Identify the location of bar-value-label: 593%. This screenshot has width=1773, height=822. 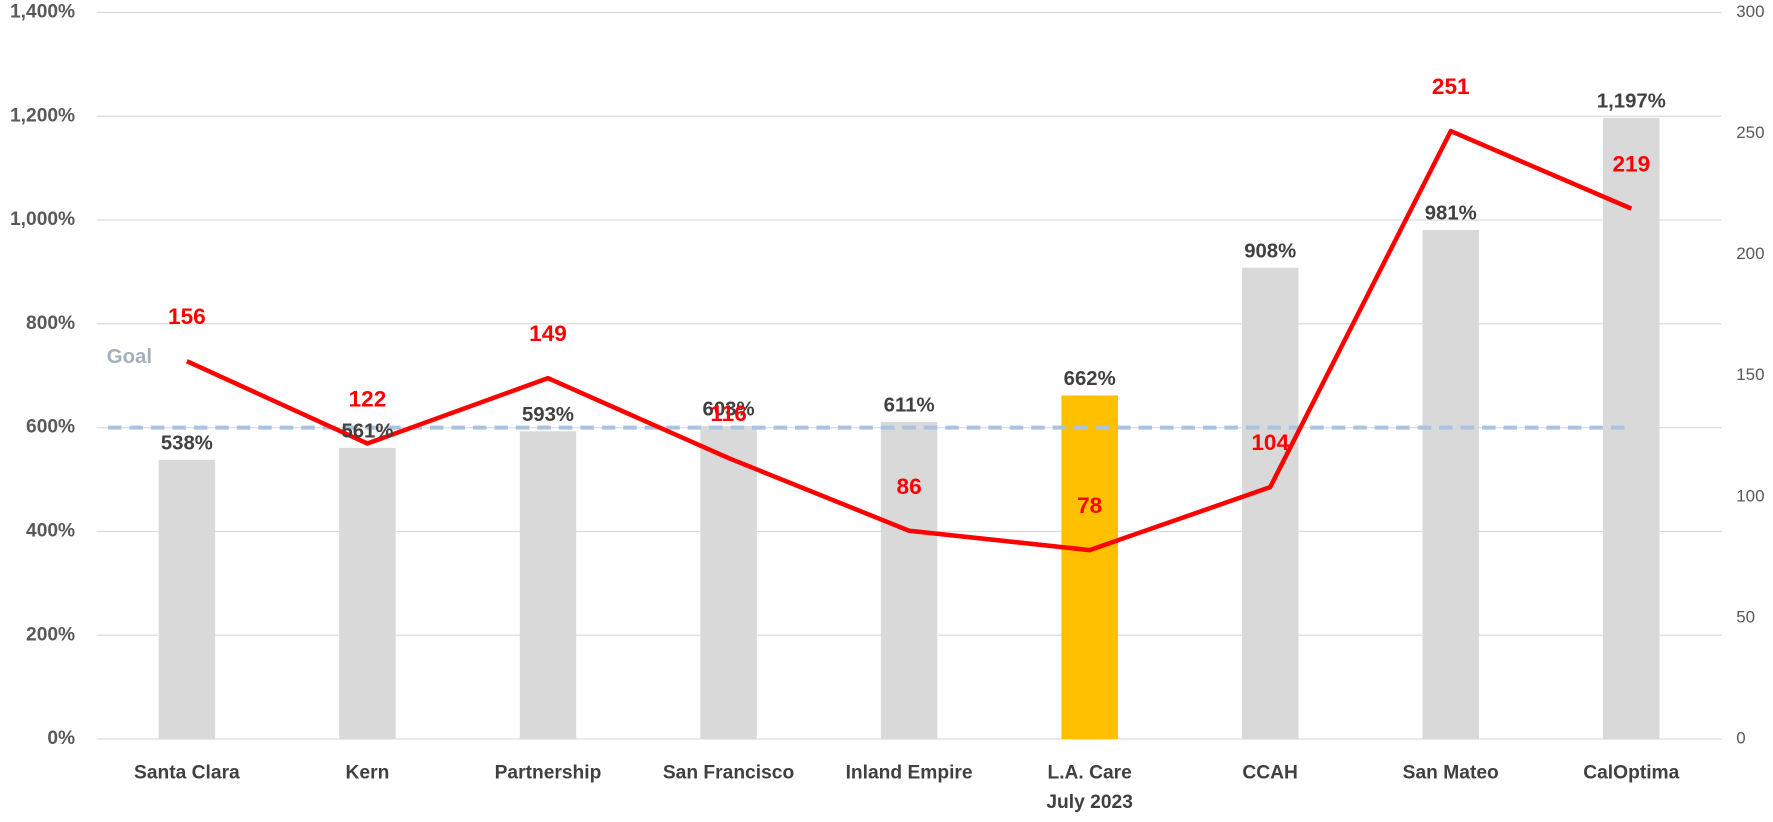
(548, 415).